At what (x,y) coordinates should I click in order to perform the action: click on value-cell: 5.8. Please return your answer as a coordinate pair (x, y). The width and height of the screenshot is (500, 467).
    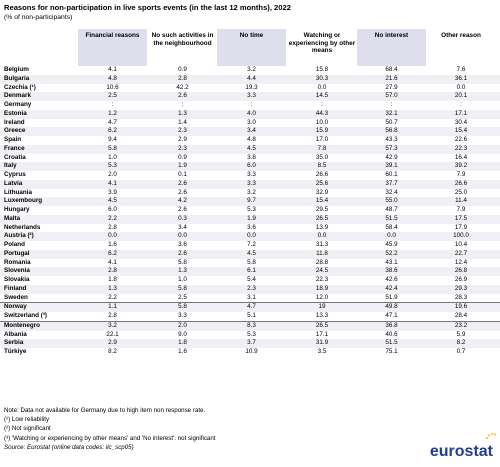
    Looking at the image, I should click on (251, 262).